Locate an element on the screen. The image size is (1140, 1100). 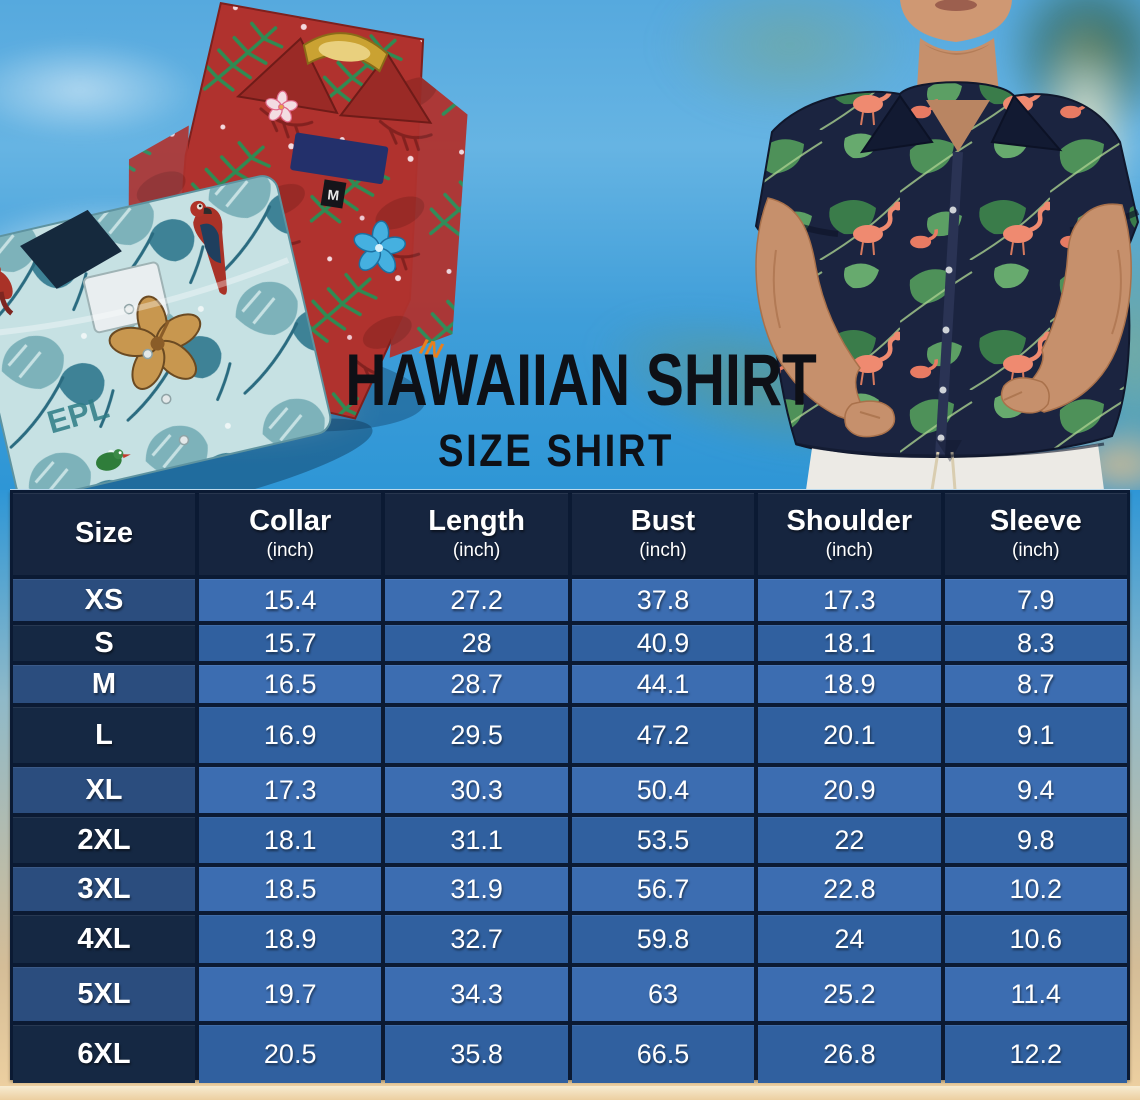
value-cell: 18.5 is located at coordinates (290, 889).